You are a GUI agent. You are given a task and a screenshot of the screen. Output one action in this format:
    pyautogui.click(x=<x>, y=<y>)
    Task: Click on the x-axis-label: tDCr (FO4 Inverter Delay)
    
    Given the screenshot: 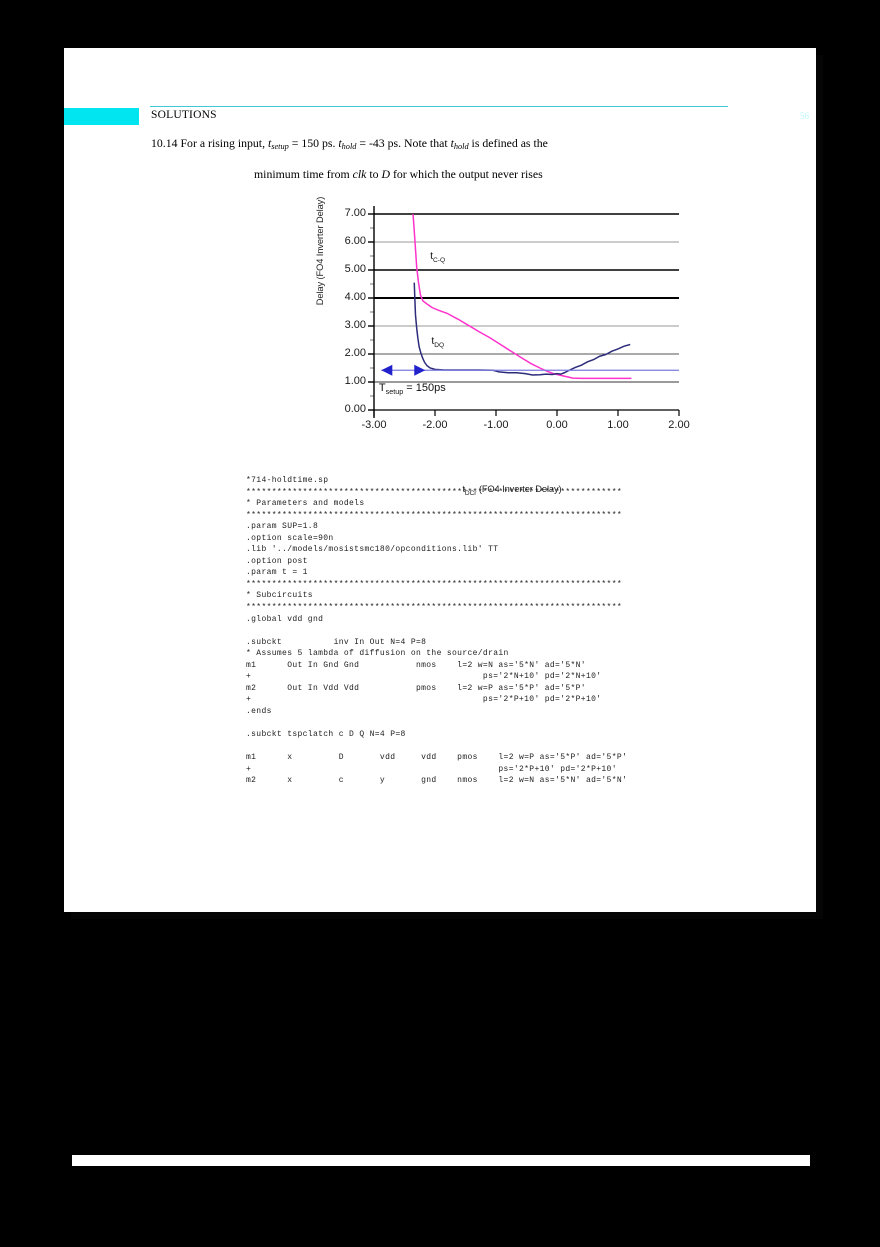 What is the action you would take?
    pyautogui.click(x=512, y=490)
    